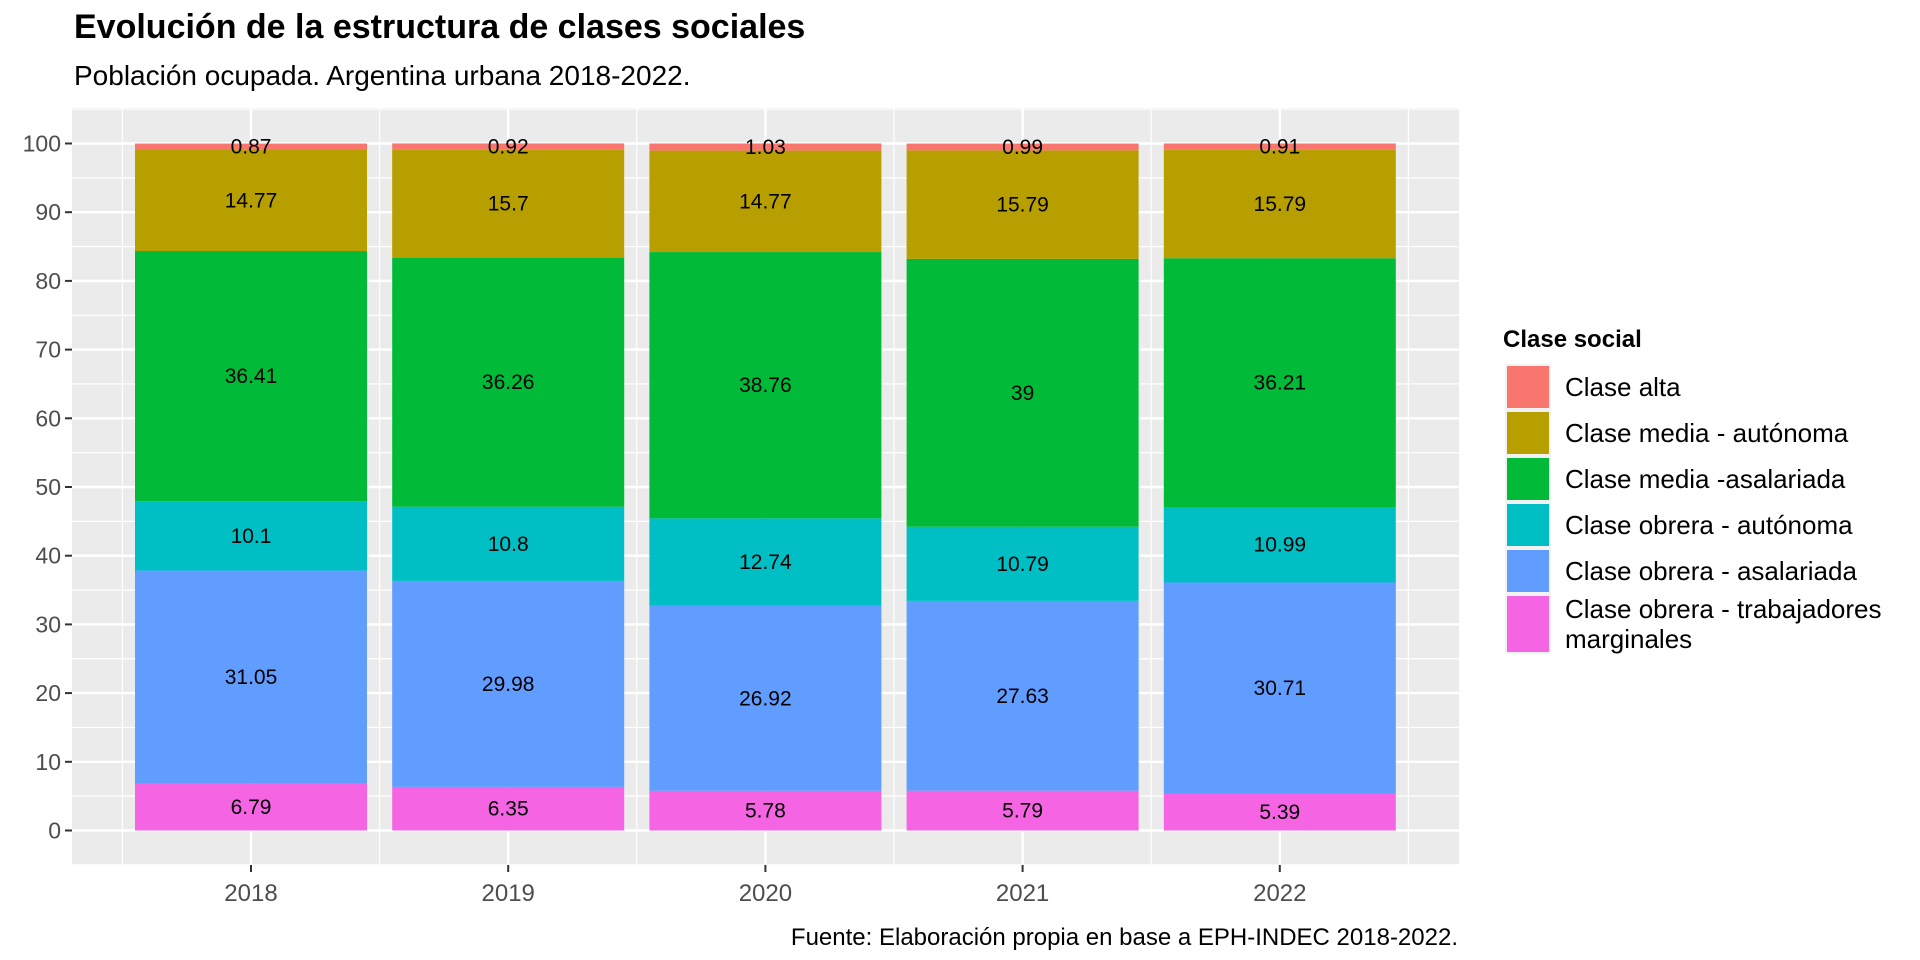 The image size is (1920, 960). I want to click on bar-value-label: 1.03, so click(765, 147).